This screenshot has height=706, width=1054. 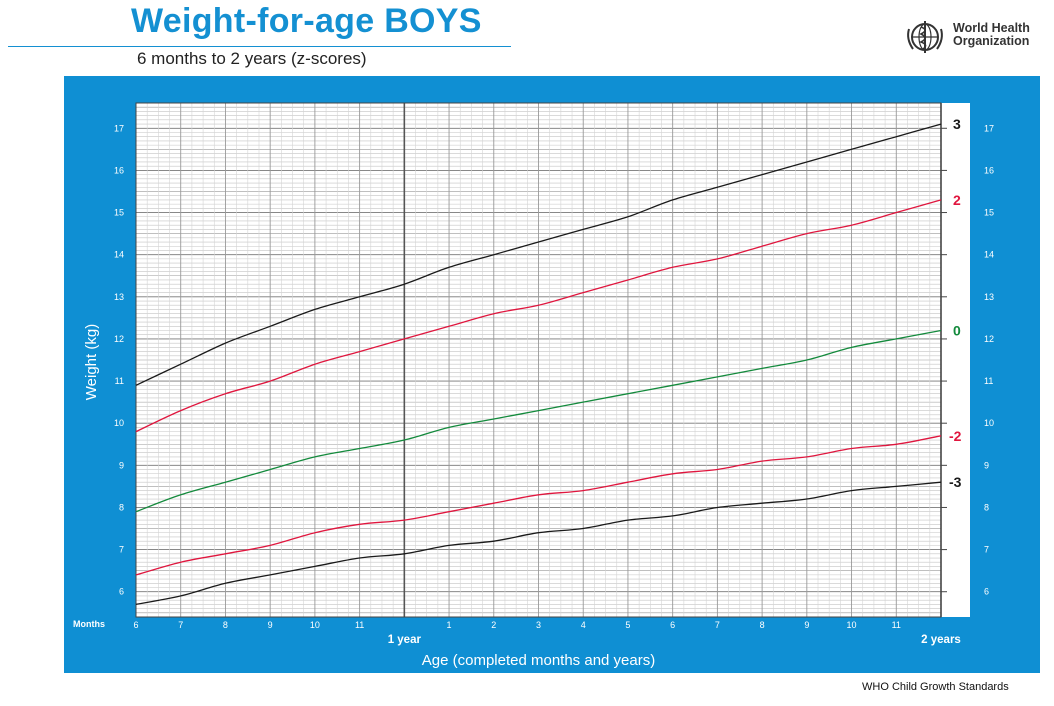 What do you see at coordinates (583, 625) in the screenshot?
I see `x-tick-label: 4` at bounding box center [583, 625].